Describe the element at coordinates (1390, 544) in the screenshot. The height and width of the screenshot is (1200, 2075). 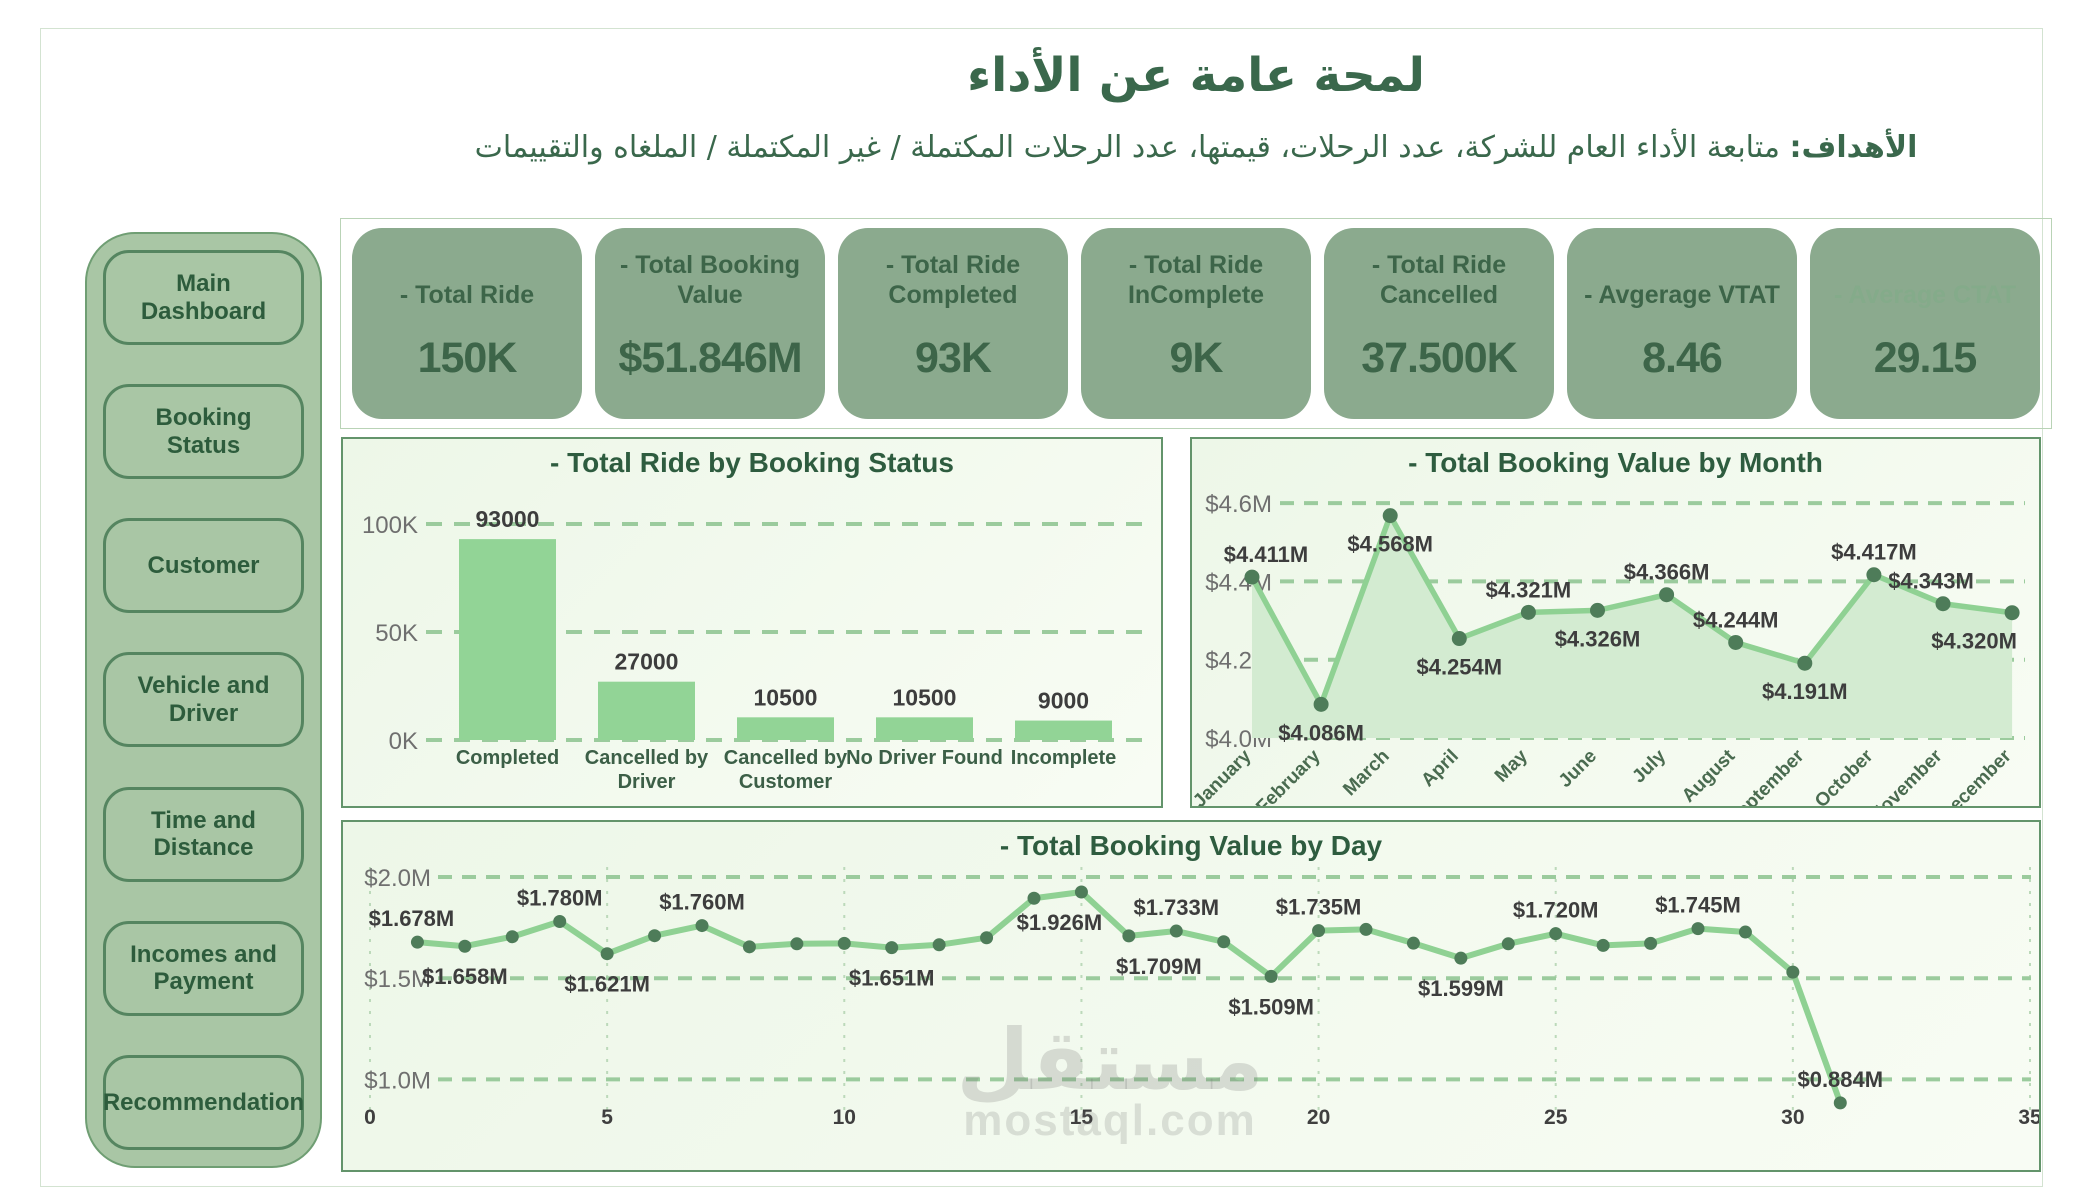
I see `svg-text: $4.568M` at that location.